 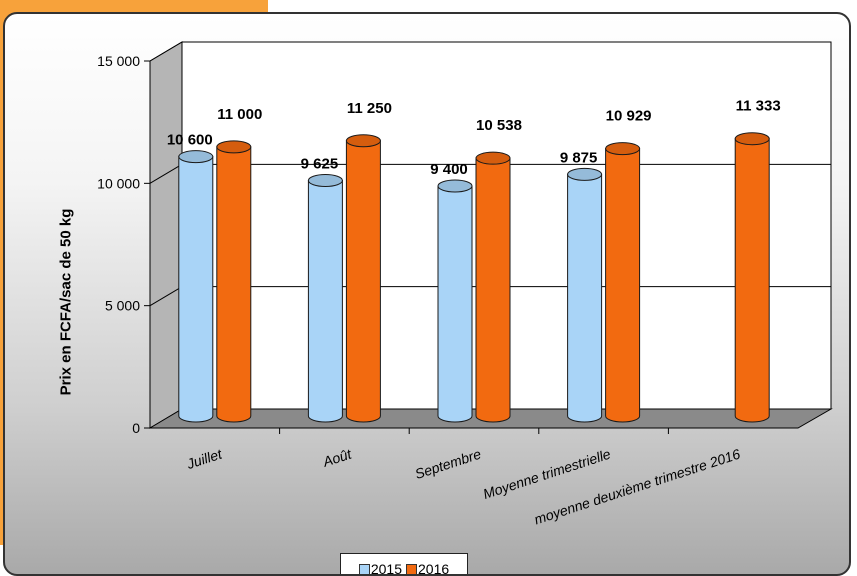 I want to click on legend-swatch-2015, so click(x=364, y=568).